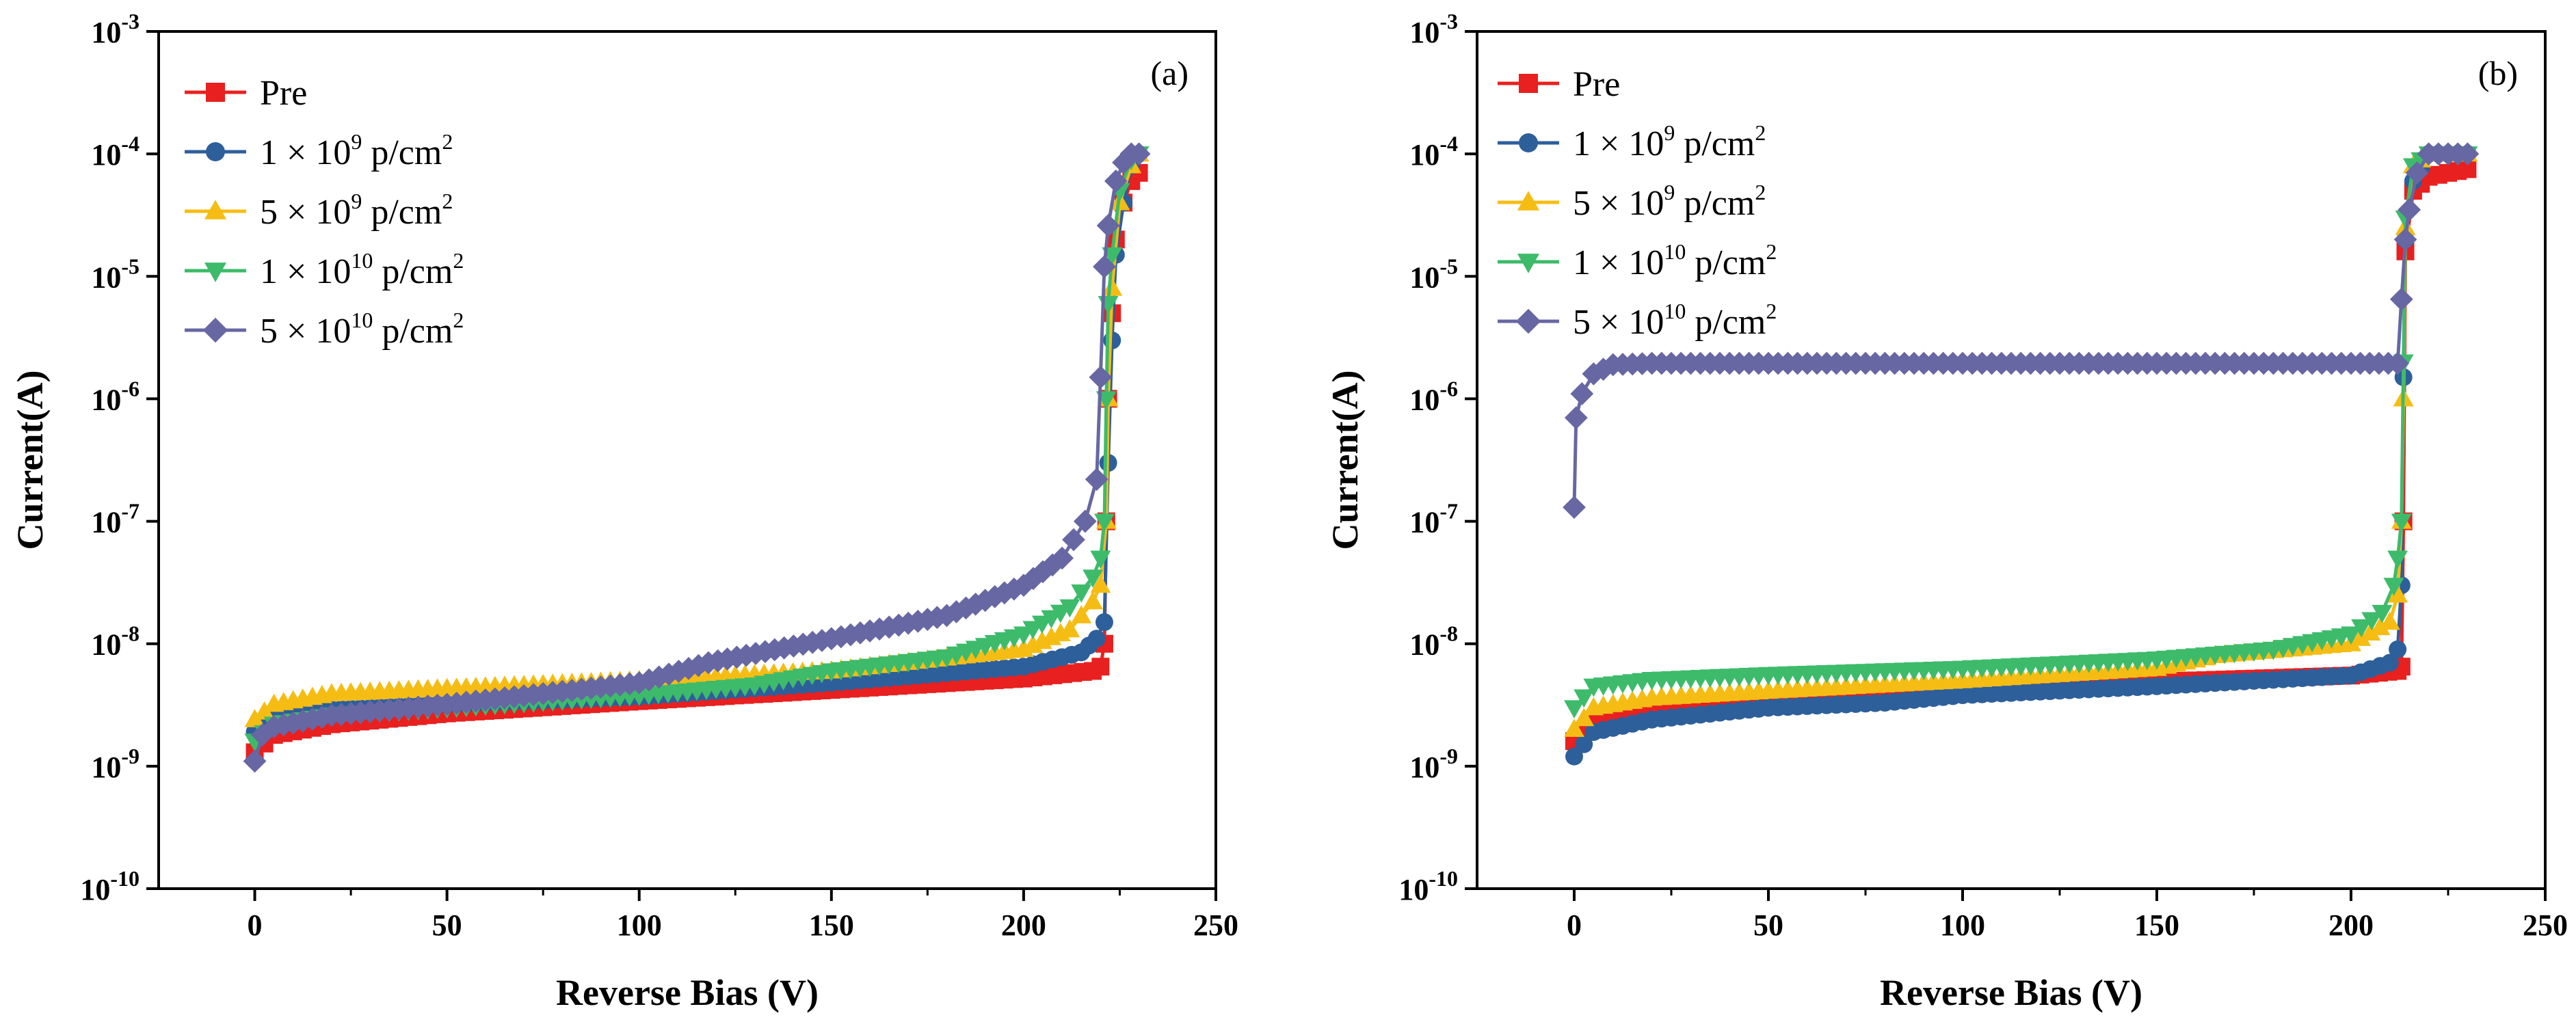 This screenshot has height=1024, width=2576. I want to click on y-tick-label-2-4: 10⁻⁷, so click(1433, 519).